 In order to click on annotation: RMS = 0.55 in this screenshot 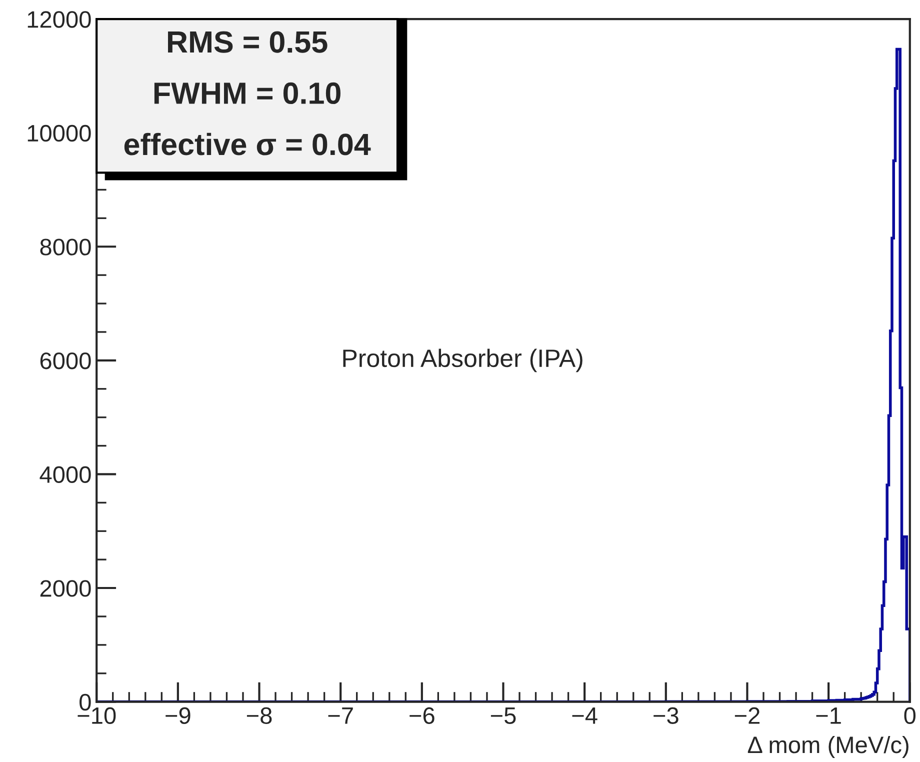, I will do `click(248, 42)`.